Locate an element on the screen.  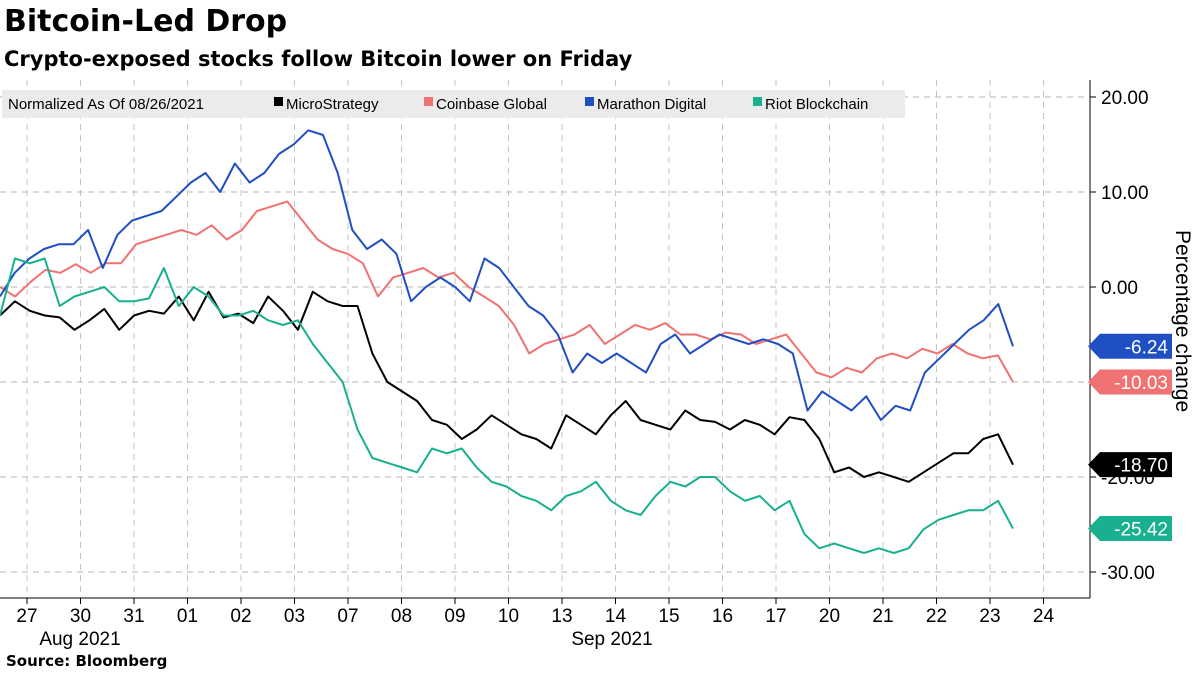
x-tick-label: 10 is located at coordinates (508, 616).